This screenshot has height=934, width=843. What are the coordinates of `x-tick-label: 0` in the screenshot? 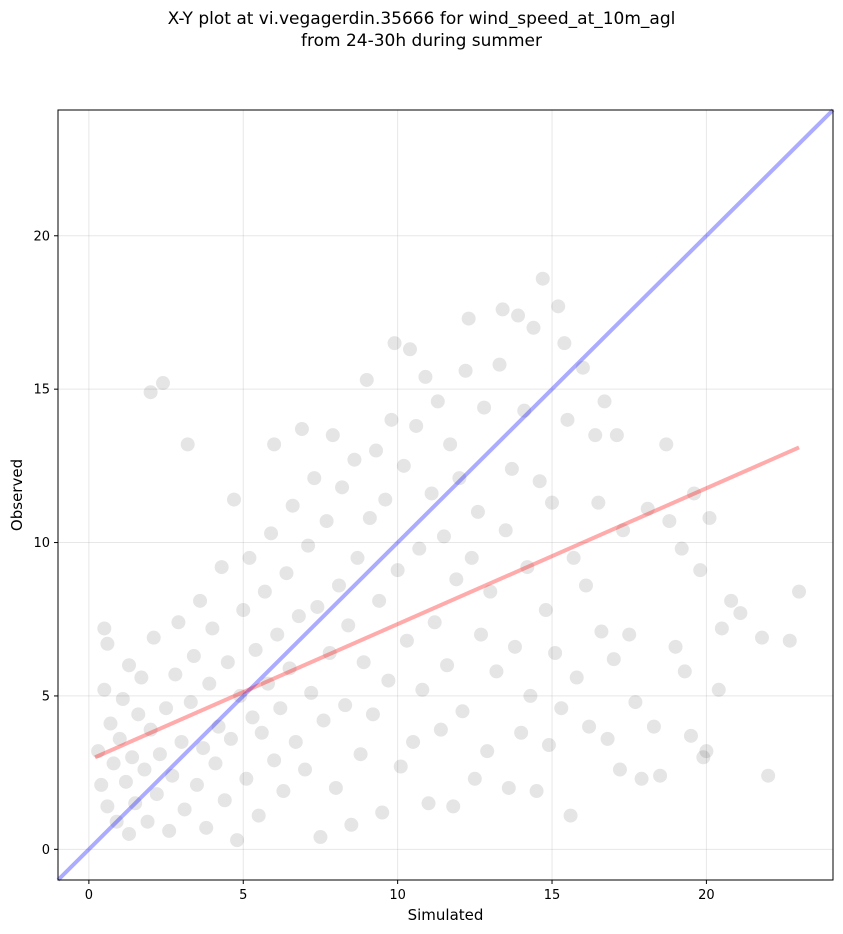 It's located at (89, 895).